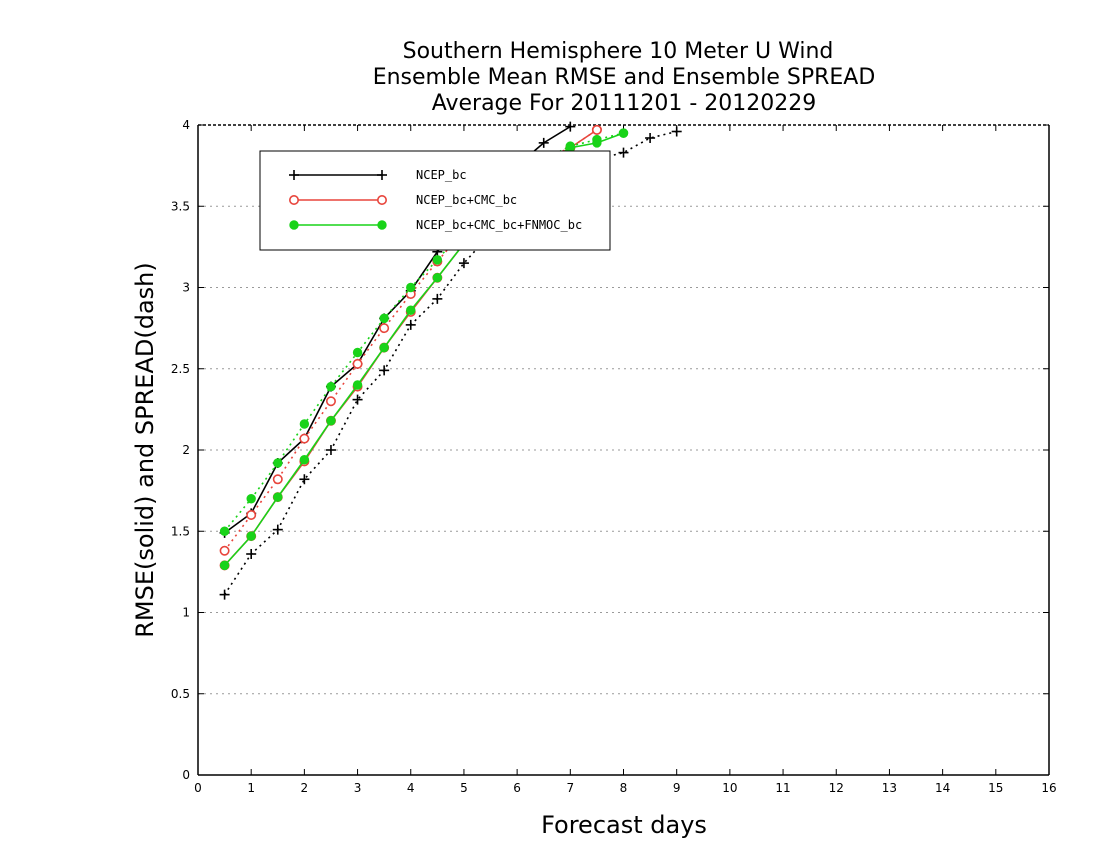 Image resolution: width=1100 pixels, height=850 pixels. I want to click on chart-title-line-1: Southern Hemisphere 10 Meter U Wind, so click(618, 51).